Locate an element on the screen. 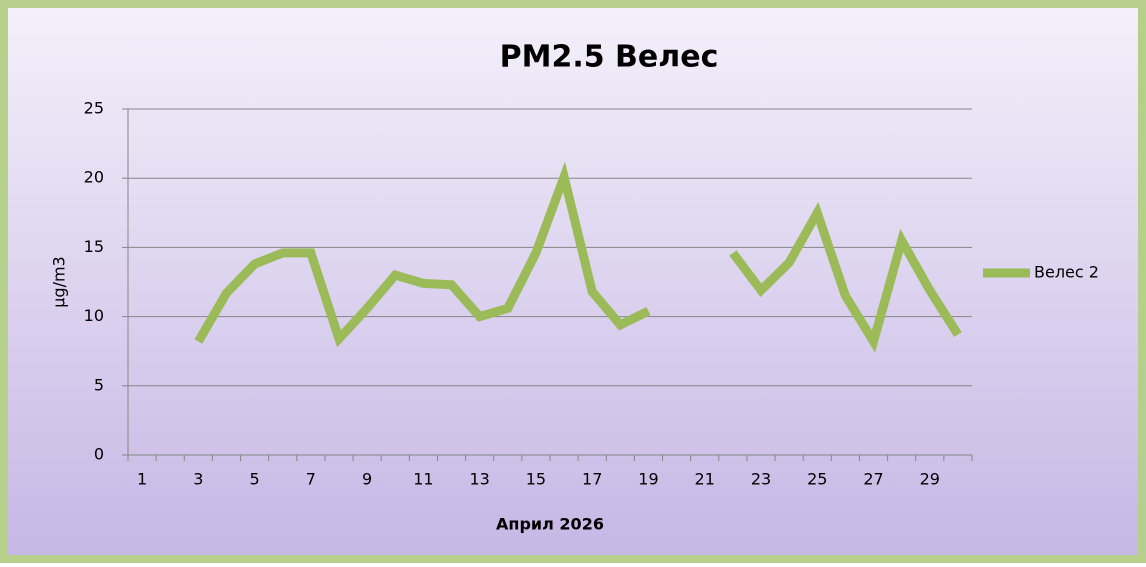 The height and width of the screenshot is (567, 1146). y-tick-label: 10 is located at coordinates (94, 315).